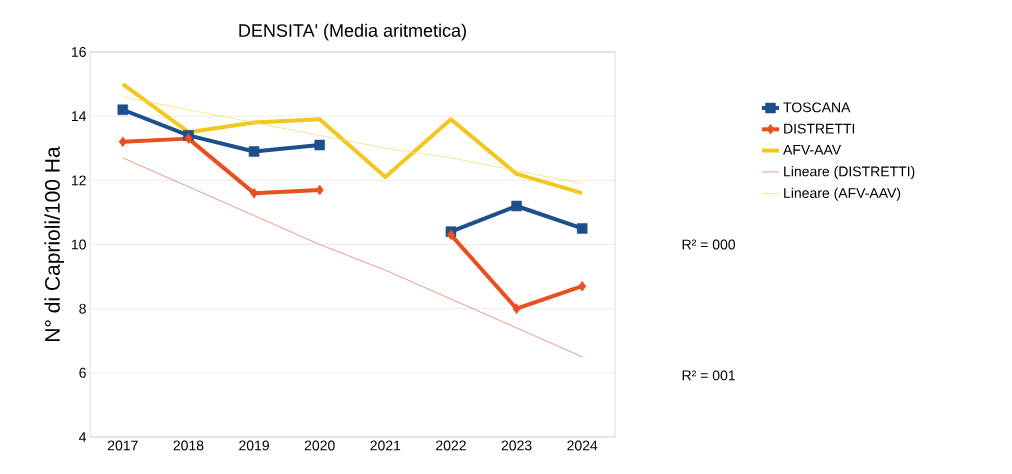 The image size is (1012, 474). Describe the element at coordinates (188, 445) in the screenshot. I see `x-tick-label: 2018` at that location.